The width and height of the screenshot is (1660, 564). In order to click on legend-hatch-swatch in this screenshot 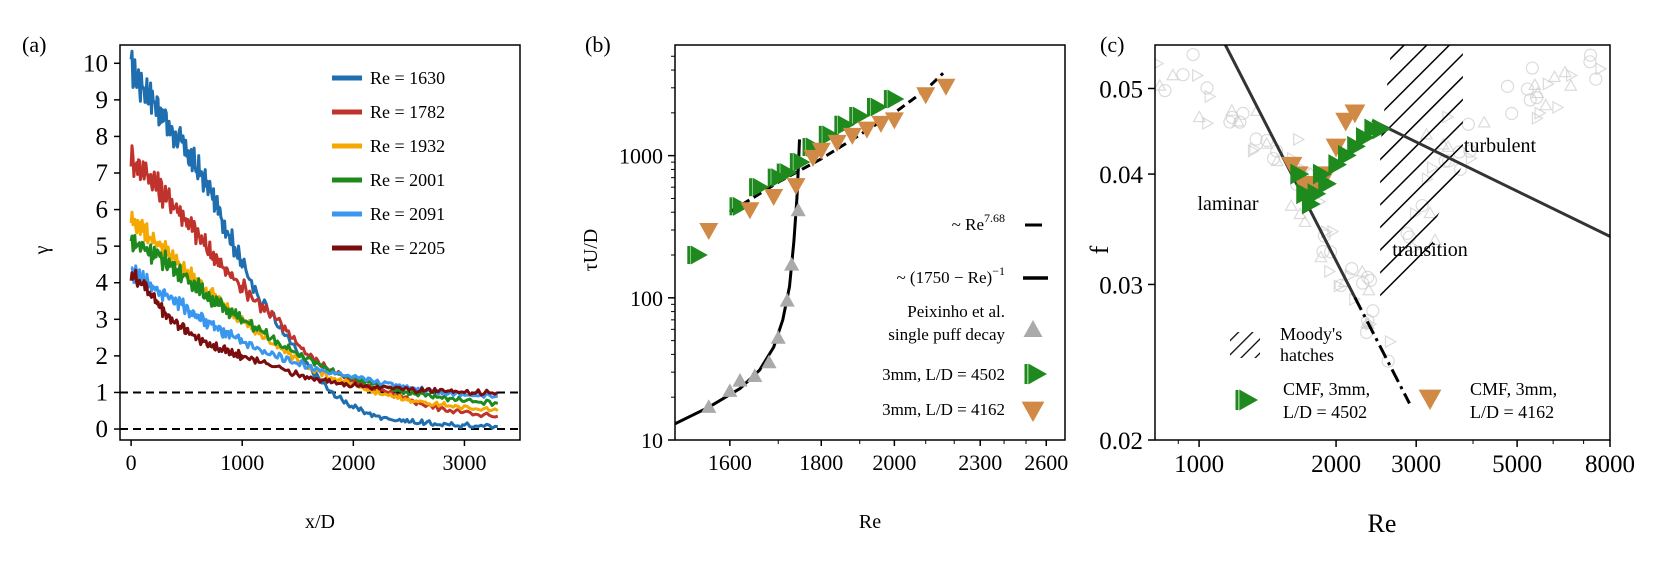, I will do `click(1245, 345)`.